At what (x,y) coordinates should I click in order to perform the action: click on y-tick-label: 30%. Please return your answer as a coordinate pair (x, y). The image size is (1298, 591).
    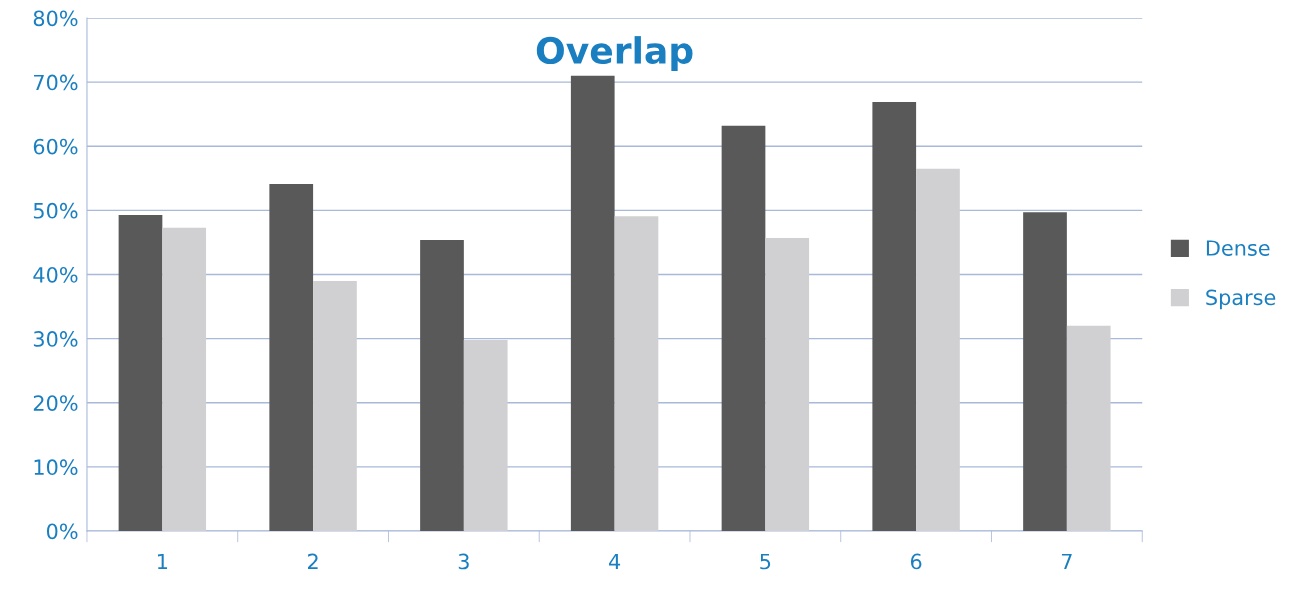
    Looking at the image, I should click on (55, 339).